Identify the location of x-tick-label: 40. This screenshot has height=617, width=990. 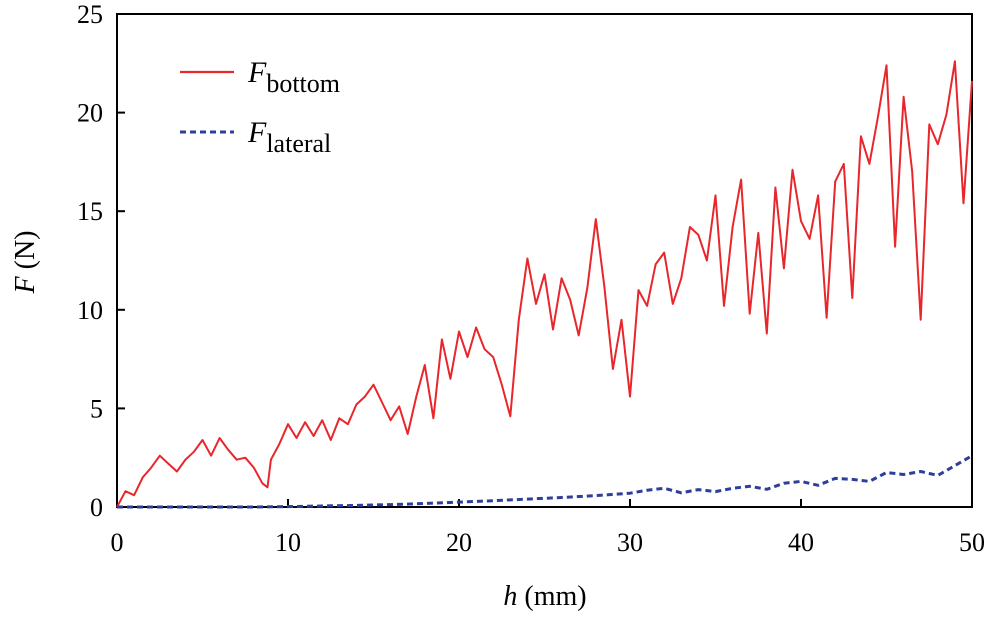
(801, 542).